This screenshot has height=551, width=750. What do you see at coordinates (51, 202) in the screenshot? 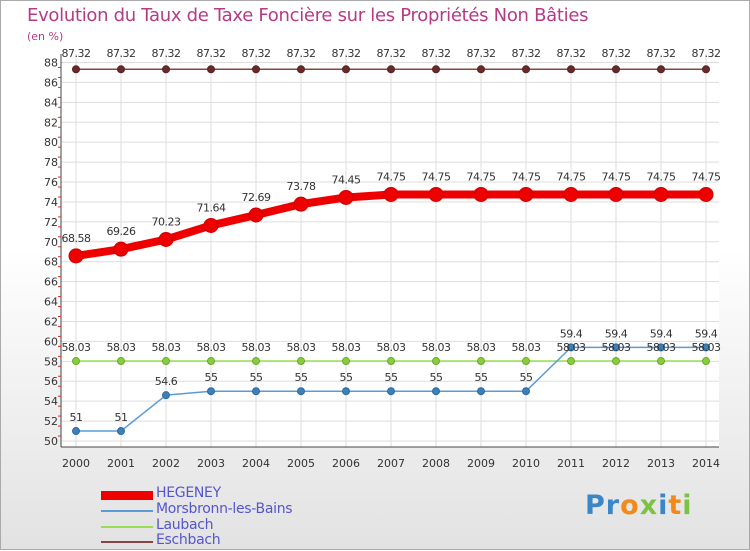
I see `y-tick-label: 74` at bounding box center [51, 202].